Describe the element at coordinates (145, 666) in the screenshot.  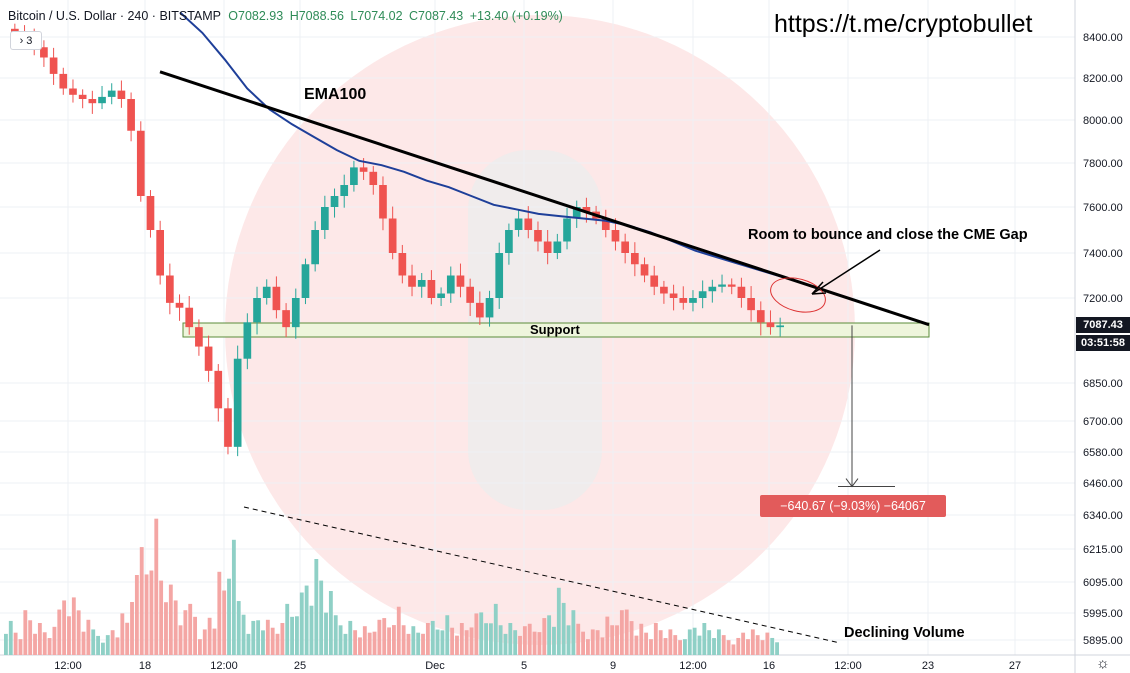
I see `x-tick-label: 18` at that location.